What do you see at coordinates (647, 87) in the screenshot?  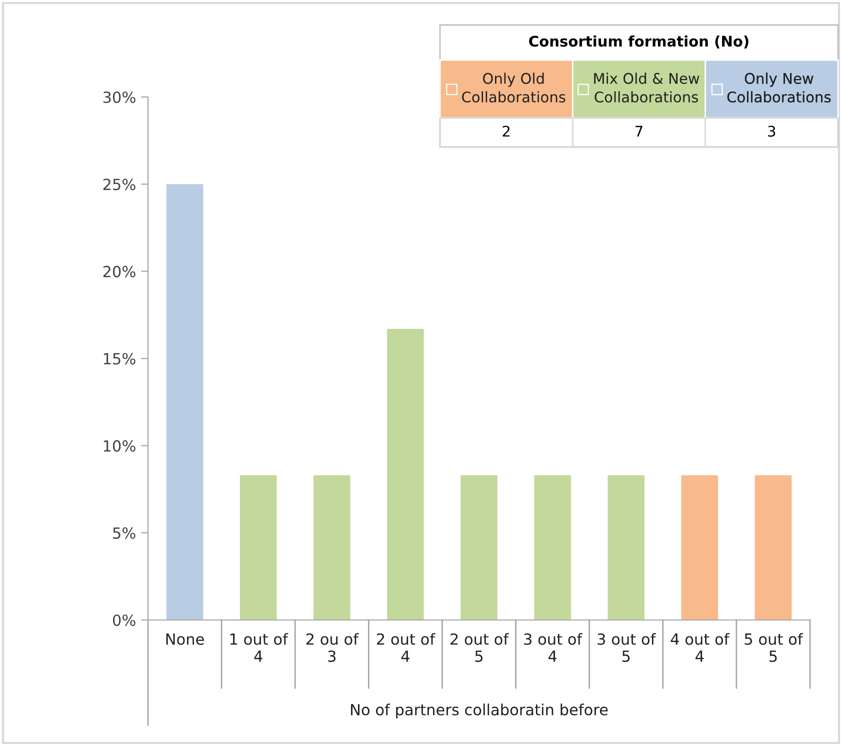 I see `legend-label: Mix Old & New Collaborations` at bounding box center [647, 87].